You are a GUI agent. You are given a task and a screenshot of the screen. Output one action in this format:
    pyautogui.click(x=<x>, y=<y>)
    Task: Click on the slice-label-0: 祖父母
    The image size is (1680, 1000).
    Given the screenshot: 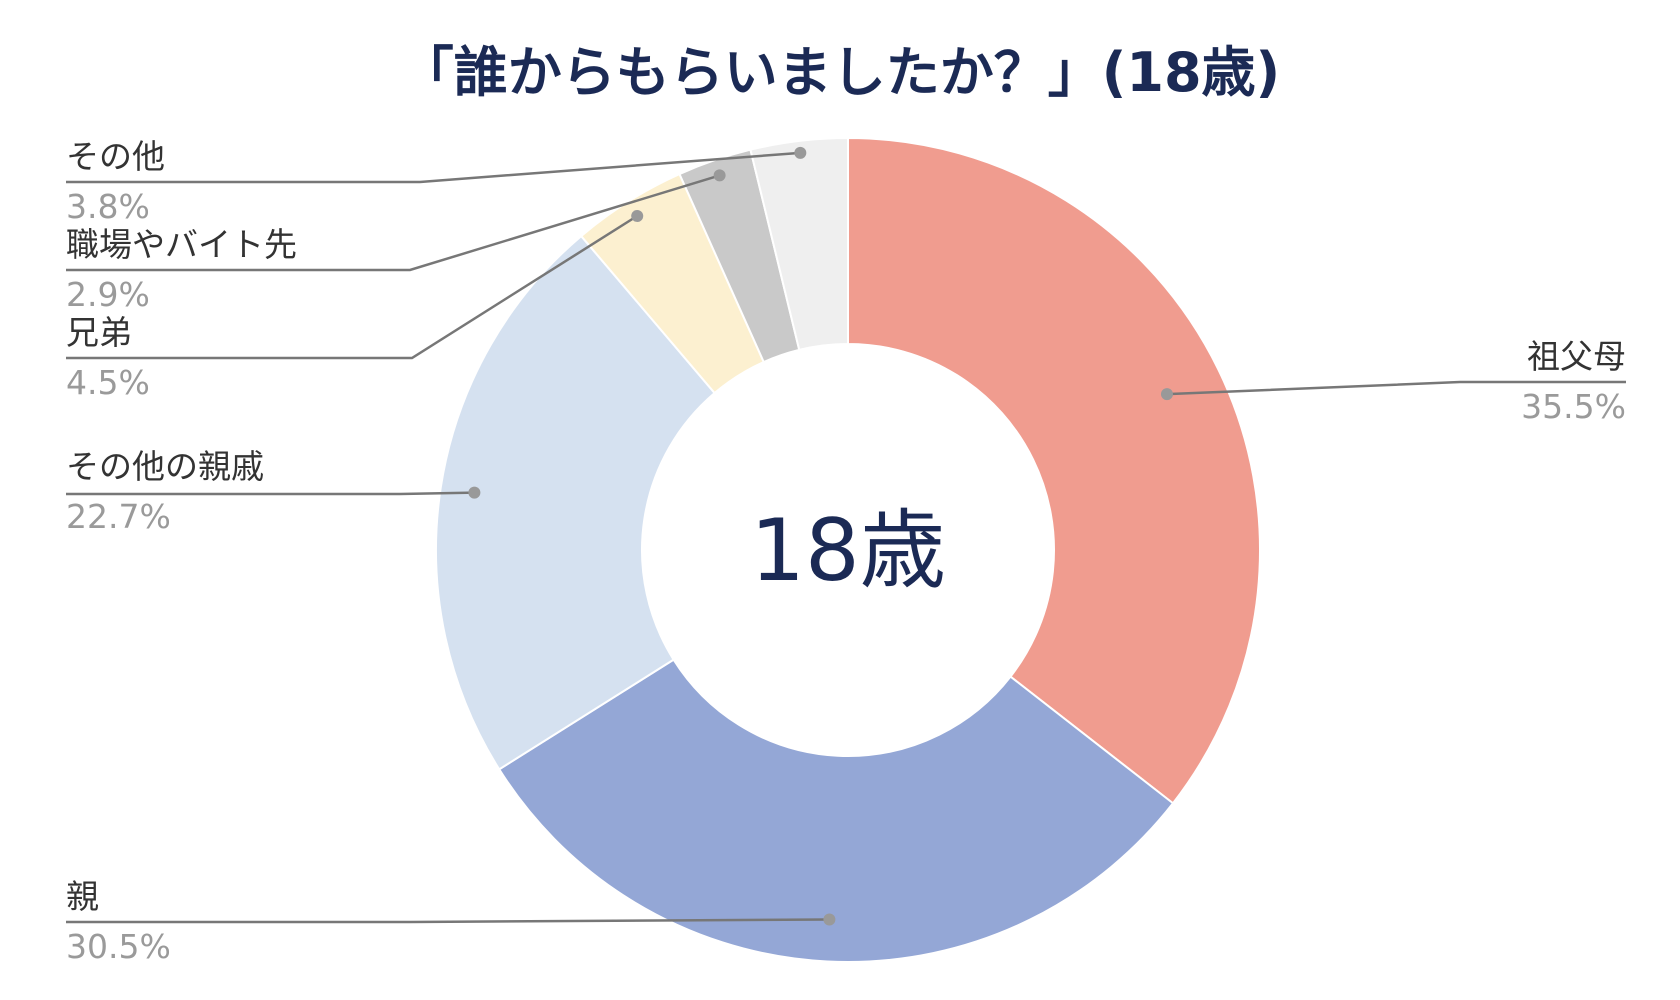 What is the action you would take?
    pyautogui.click(x=1576, y=356)
    